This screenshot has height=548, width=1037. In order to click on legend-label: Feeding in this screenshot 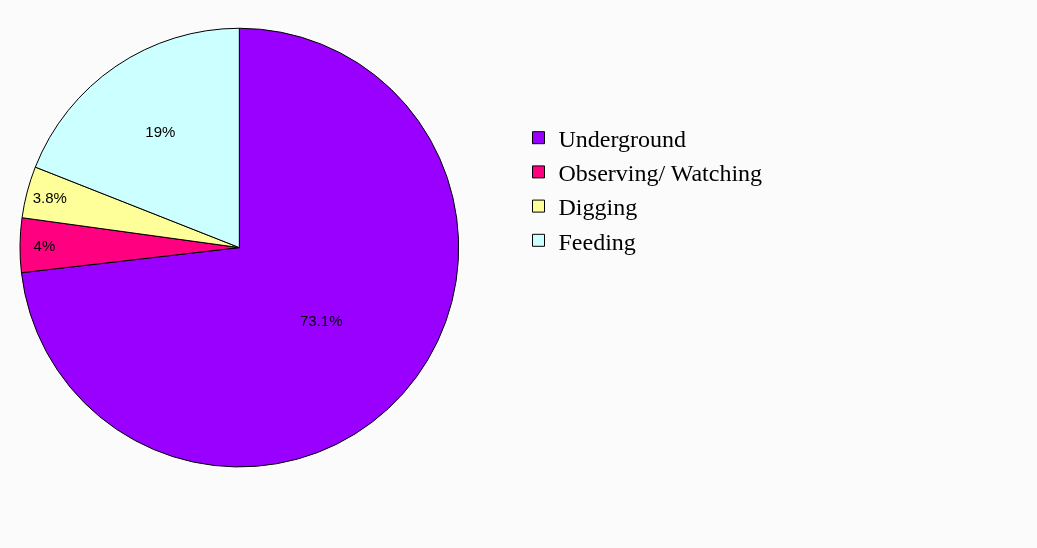, I will do `click(597, 241)`.